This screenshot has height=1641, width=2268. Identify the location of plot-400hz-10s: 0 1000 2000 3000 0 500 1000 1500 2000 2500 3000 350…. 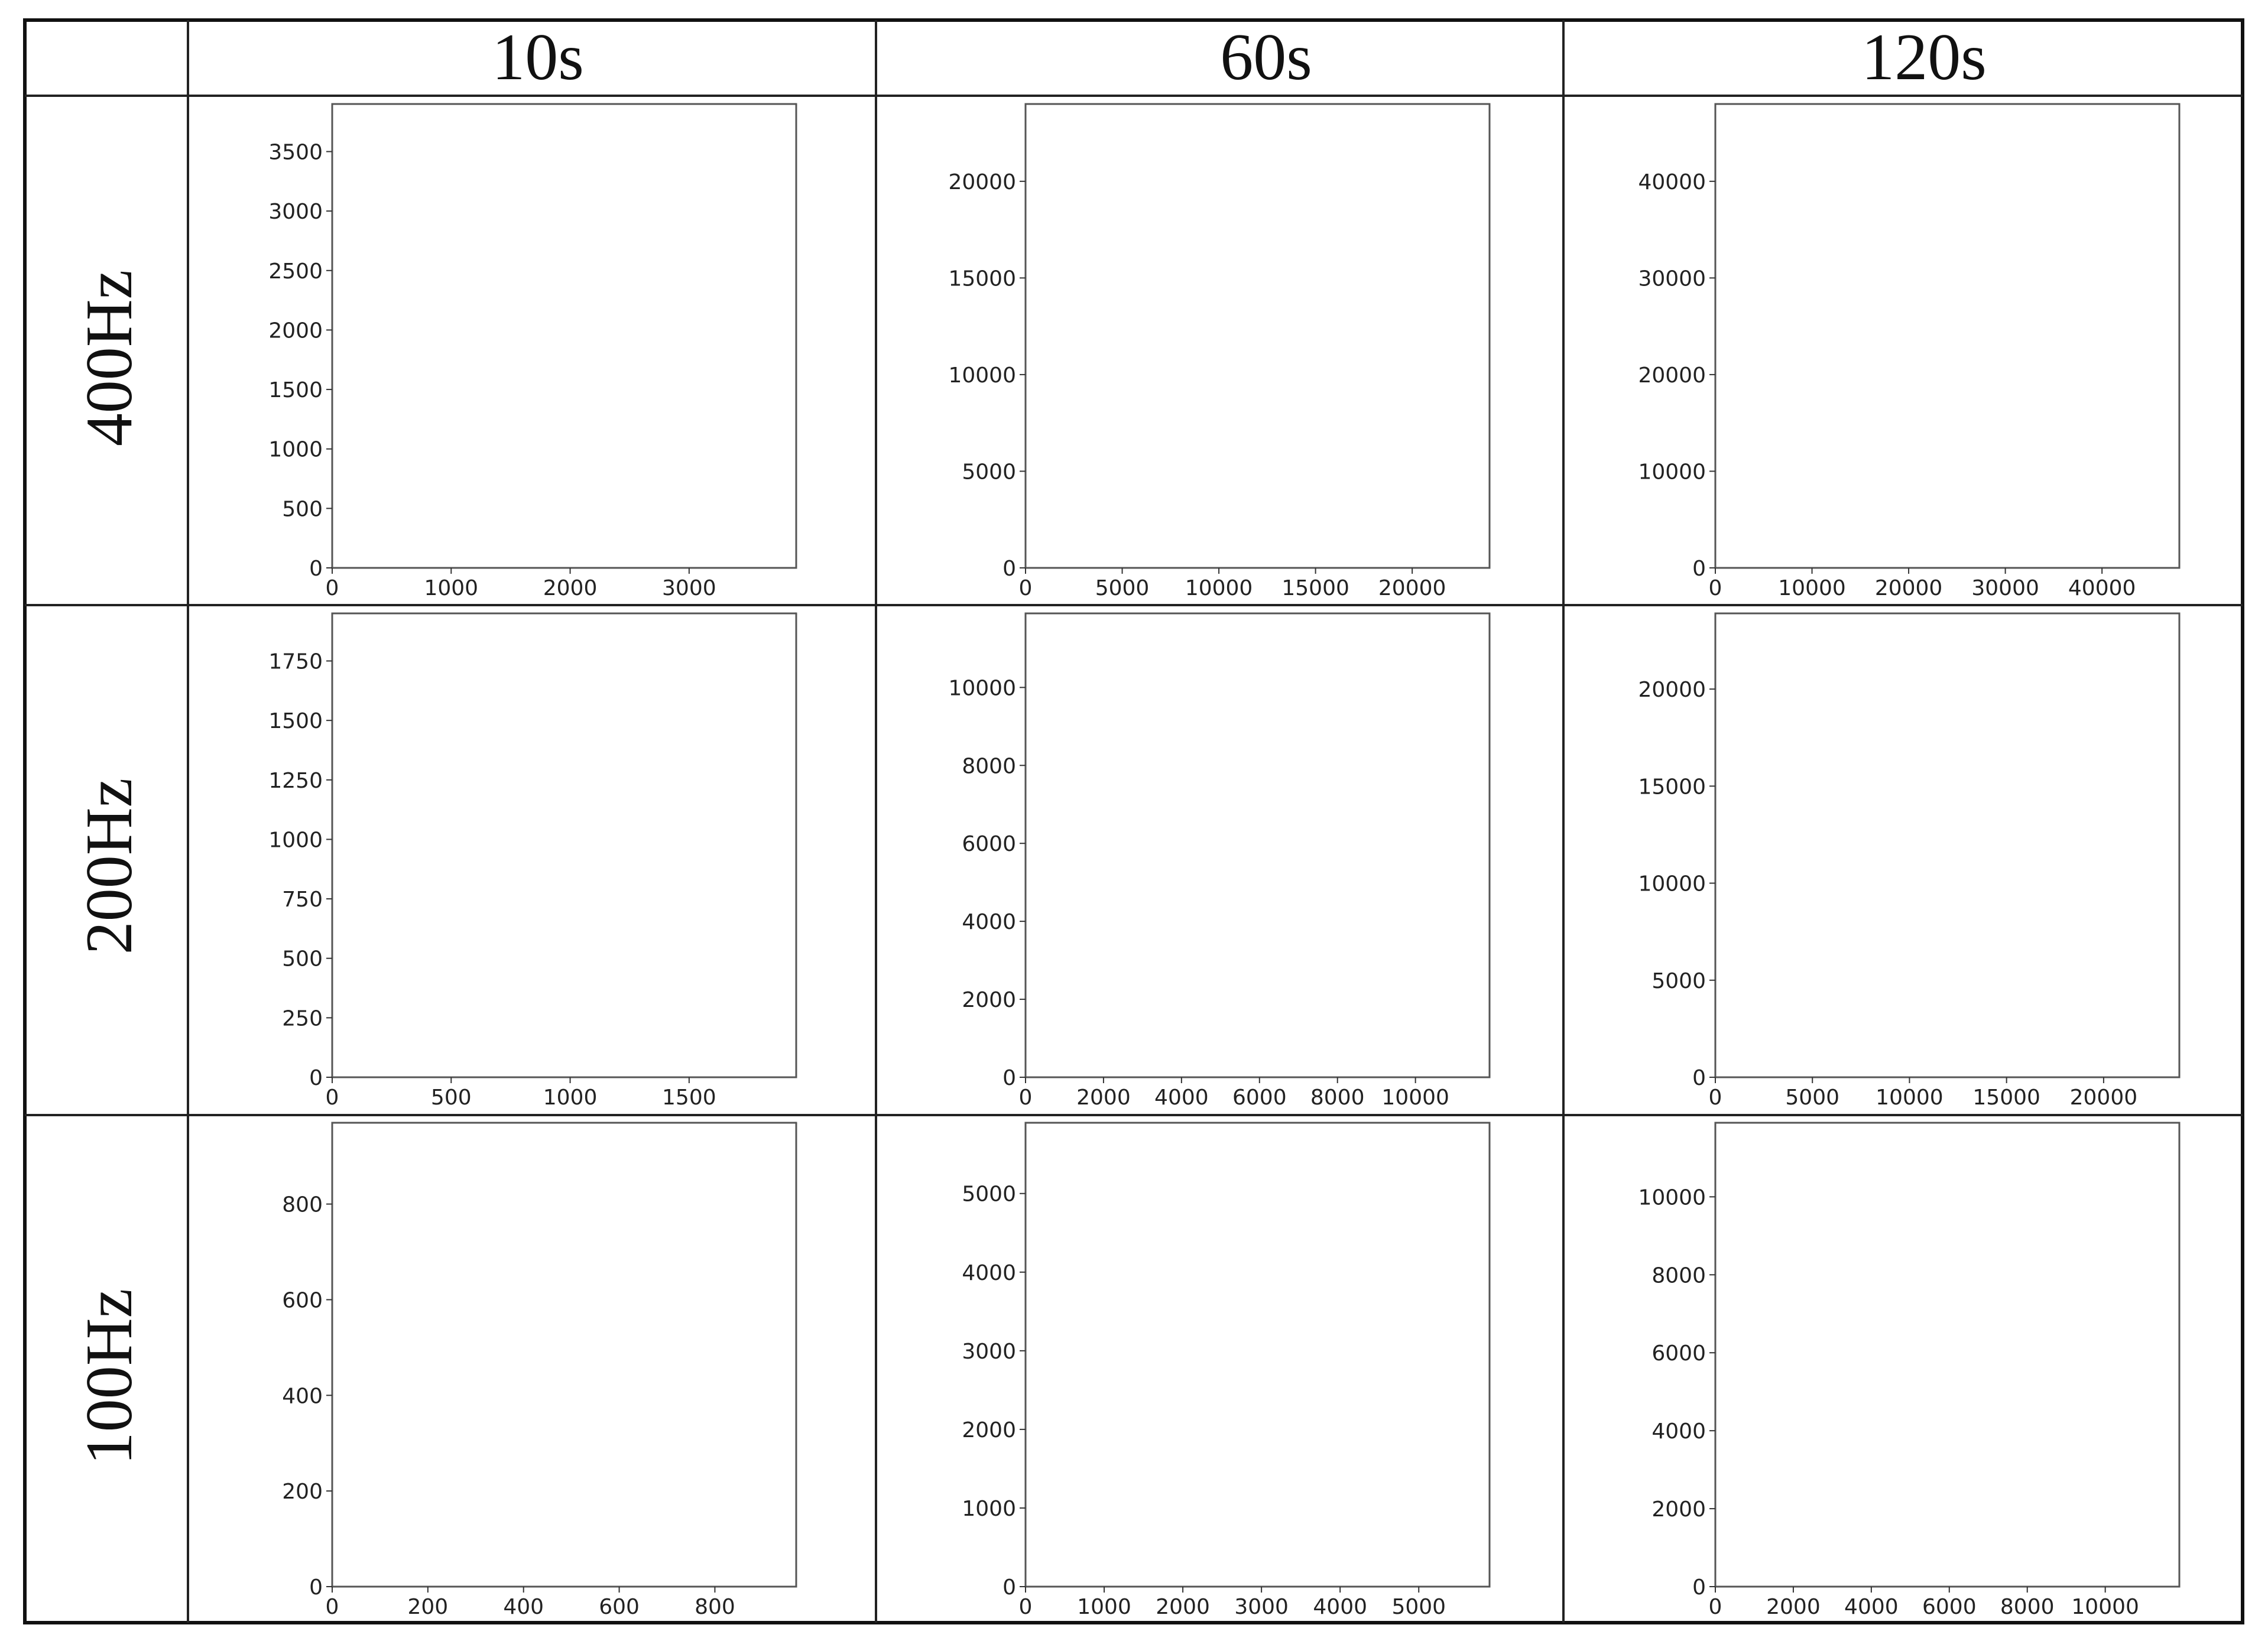
(532, 351).